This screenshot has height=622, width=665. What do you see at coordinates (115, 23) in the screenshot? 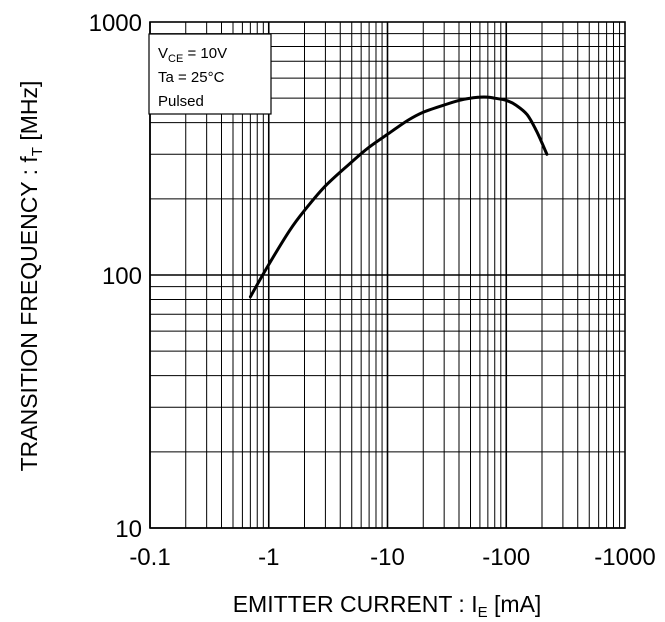
I see `y-tick-label: 1000` at bounding box center [115, 23].